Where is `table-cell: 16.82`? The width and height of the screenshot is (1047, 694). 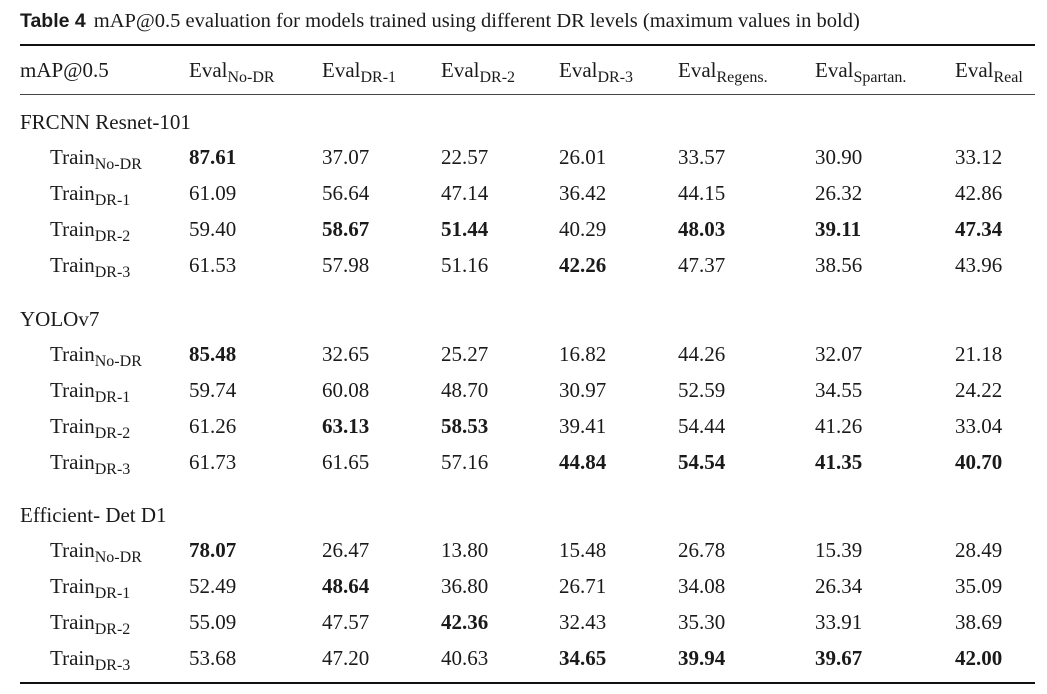 table-cell: 16.82 is located at coordinates (583, 354).